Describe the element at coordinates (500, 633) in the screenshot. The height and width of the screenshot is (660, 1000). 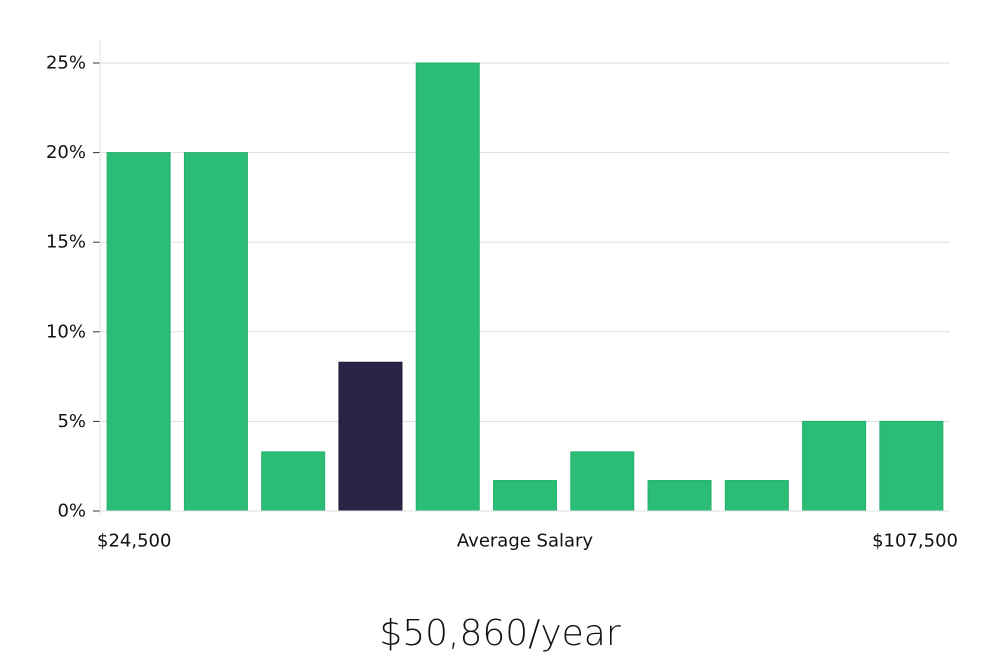
I see `average-salary-value: $50,860/year` at that location.